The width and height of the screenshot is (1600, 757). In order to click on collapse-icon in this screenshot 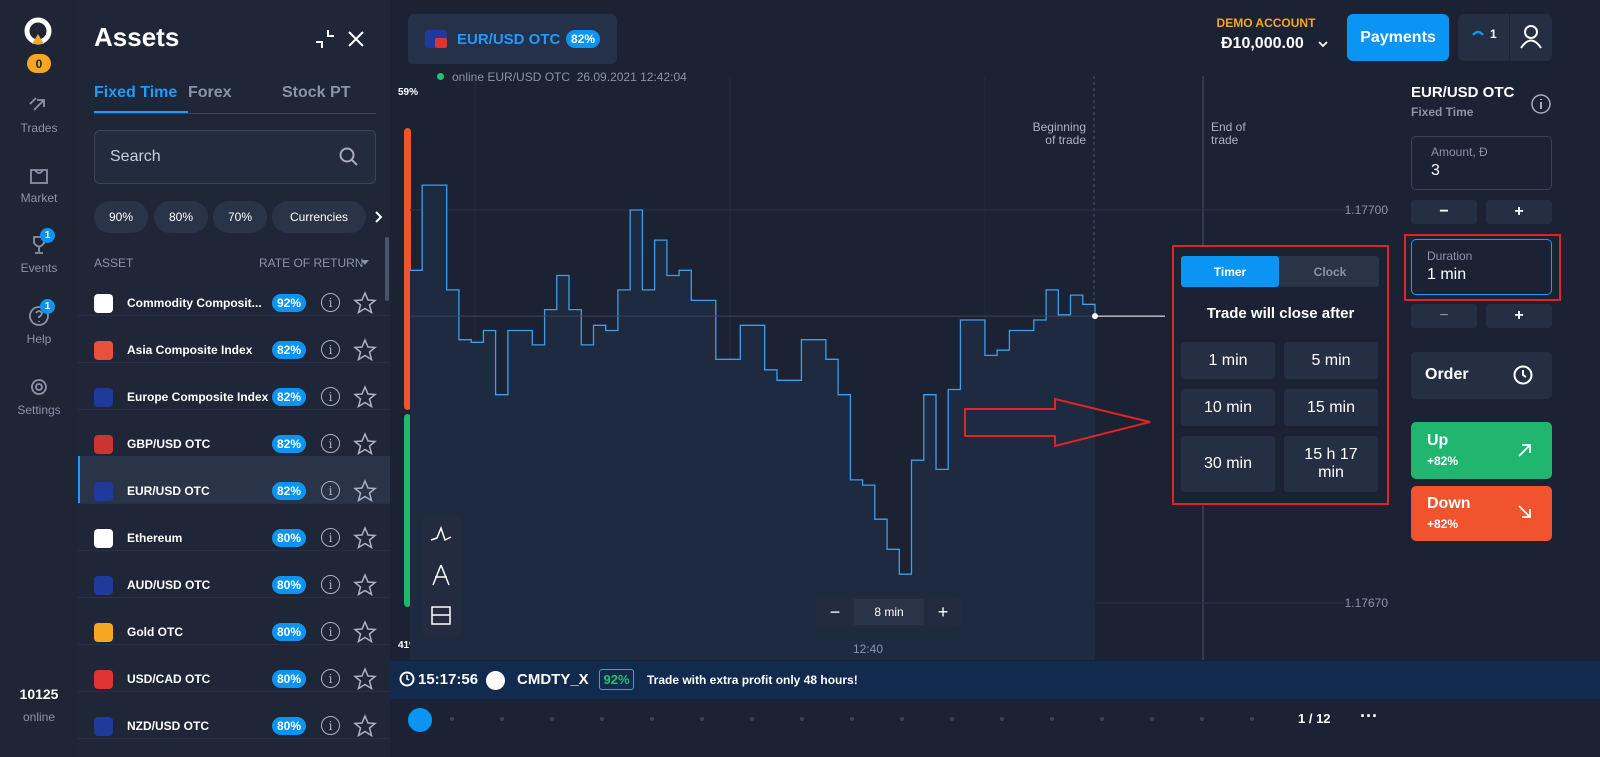, I will do `click(325, 39)`.